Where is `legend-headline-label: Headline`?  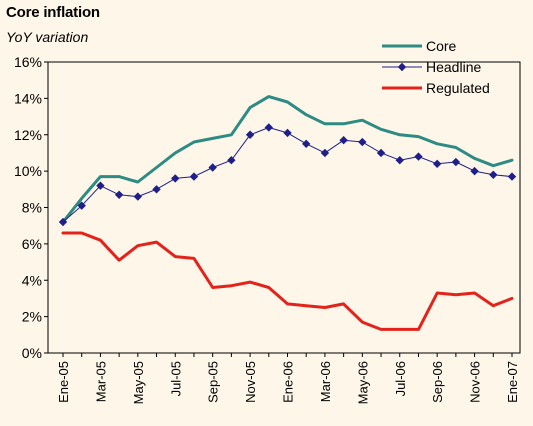
legend-headline-label: Headline is located at coordinates (453, 67).